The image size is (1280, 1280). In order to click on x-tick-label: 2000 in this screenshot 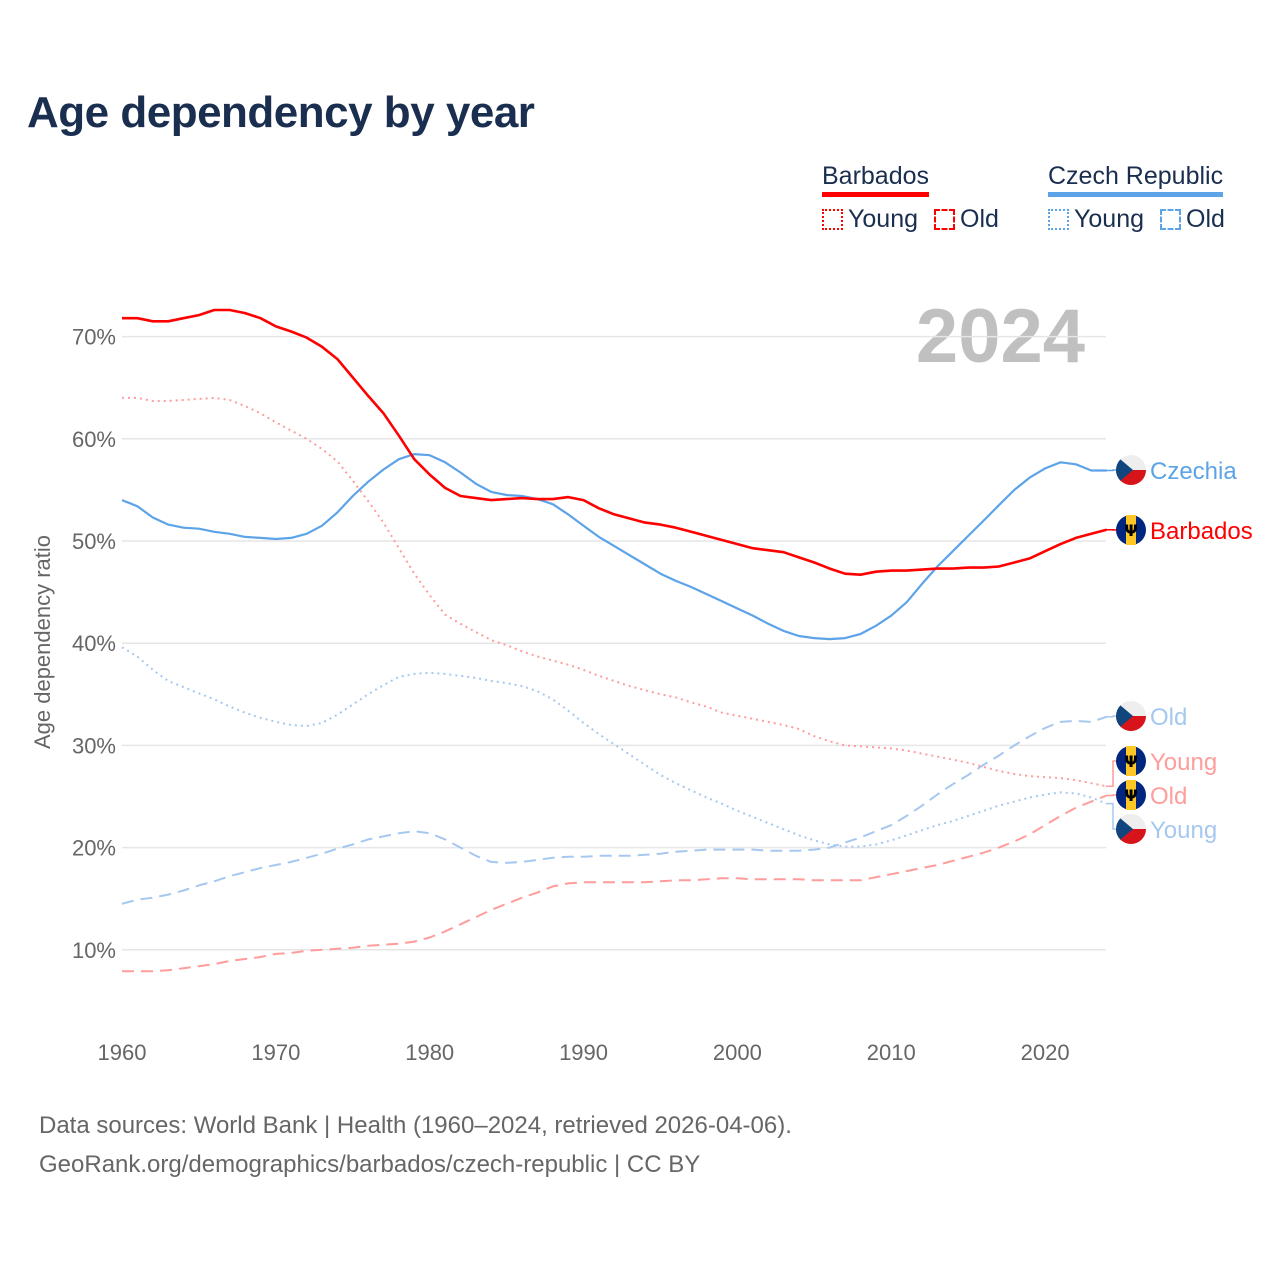, I will do `click(737, 1052)`.